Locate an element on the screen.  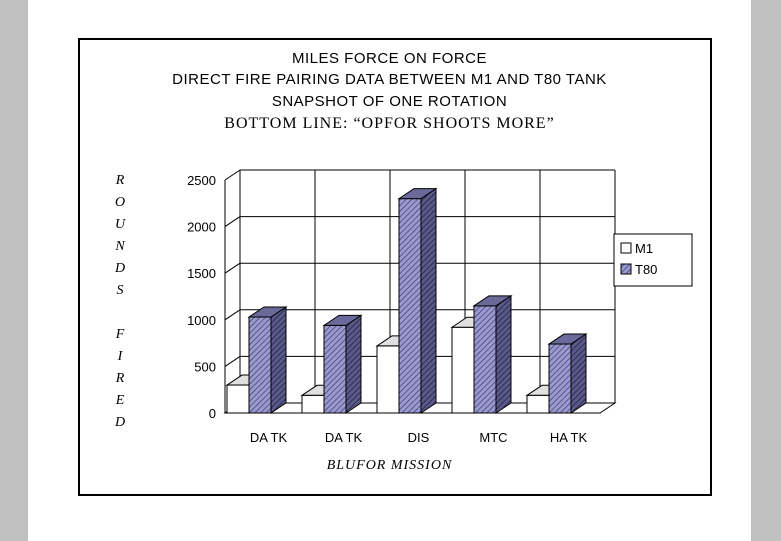
y-tick-label: 1000 is located at coordinates (201, 320).